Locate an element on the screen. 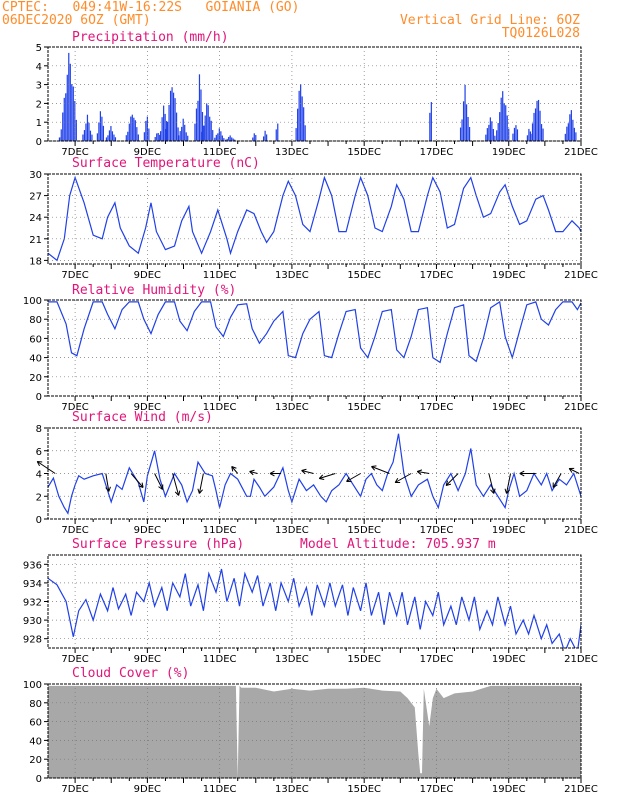  y-tick-label: 24 is located at coordinates (35, 218).